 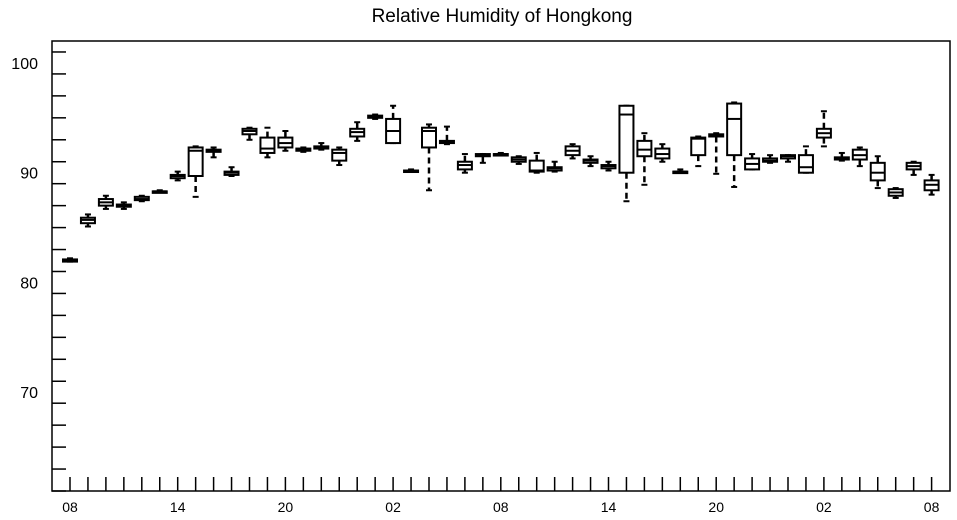 I want to click on y-tick-label: 90, so click(x=29, y=174).